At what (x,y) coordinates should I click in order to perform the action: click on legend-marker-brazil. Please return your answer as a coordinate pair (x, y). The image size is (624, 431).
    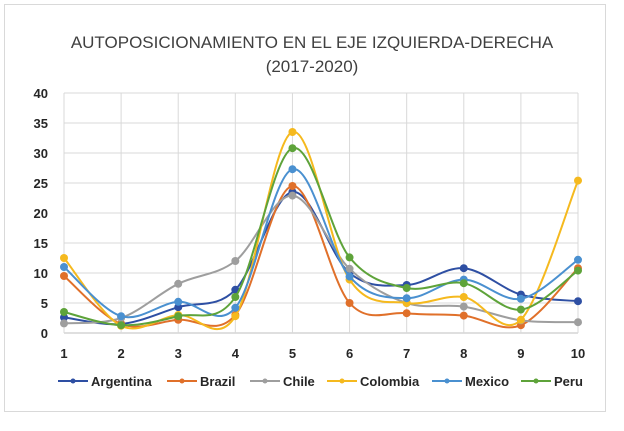
    Looking at the image, I should click on (182, 381).